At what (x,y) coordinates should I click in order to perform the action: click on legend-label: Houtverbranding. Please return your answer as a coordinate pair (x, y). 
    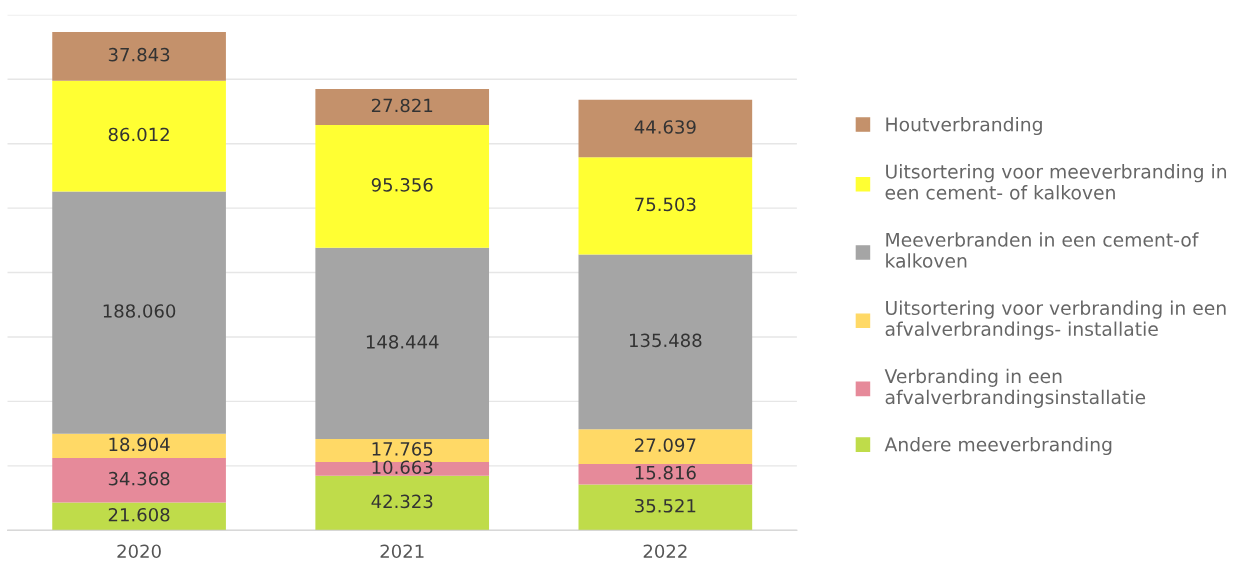
    Looking at the image, I should click on (964, 126).